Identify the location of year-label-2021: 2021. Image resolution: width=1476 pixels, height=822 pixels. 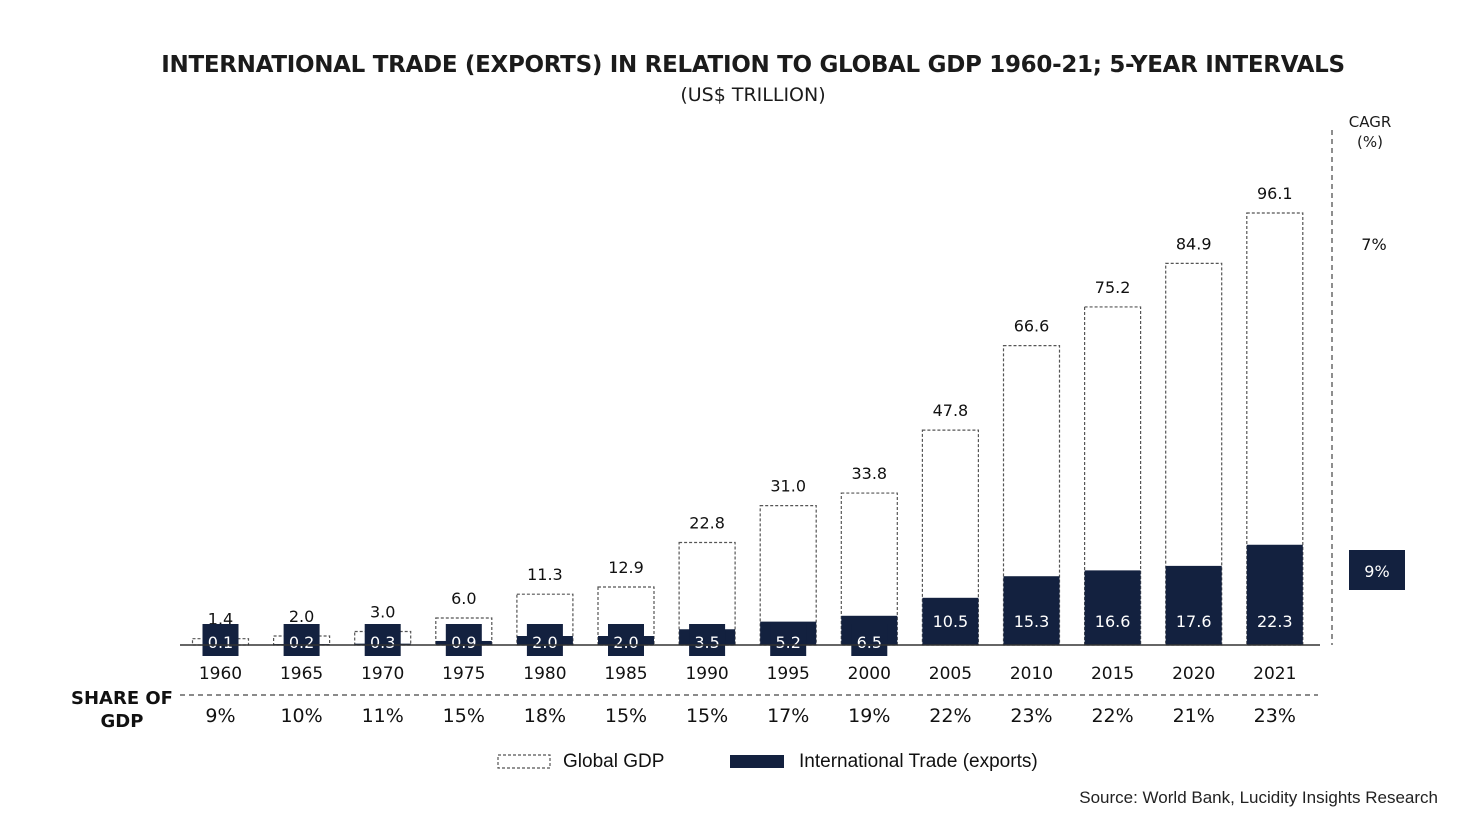
(1274, 674).